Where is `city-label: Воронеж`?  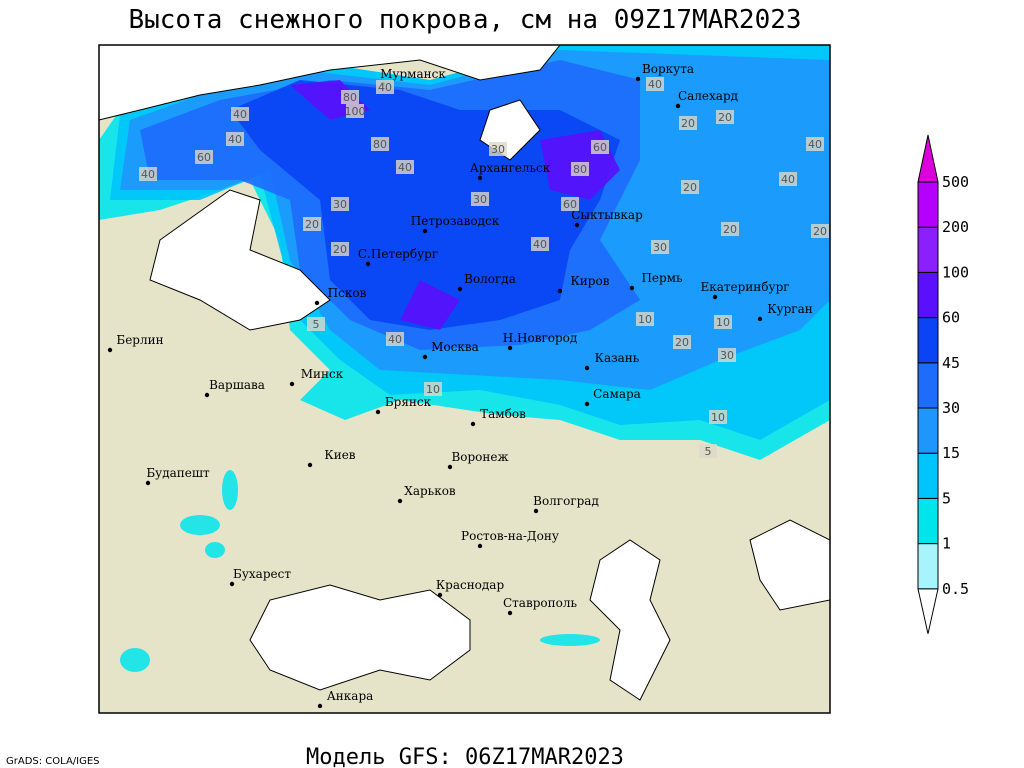 city-label: Воронеж is located at coordinates (479, 457).